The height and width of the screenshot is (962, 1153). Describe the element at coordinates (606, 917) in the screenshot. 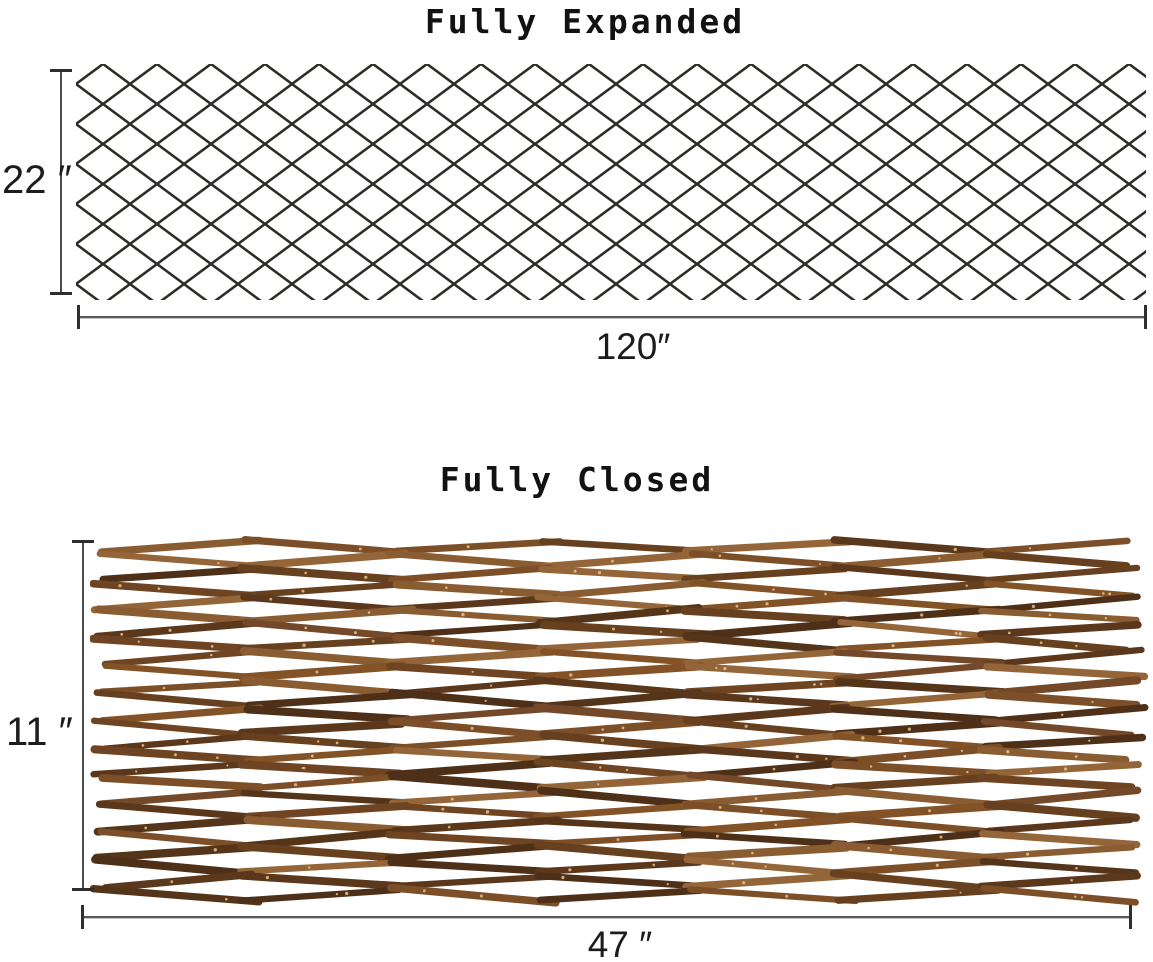

I see `closed-width-dimension-line` at that location.